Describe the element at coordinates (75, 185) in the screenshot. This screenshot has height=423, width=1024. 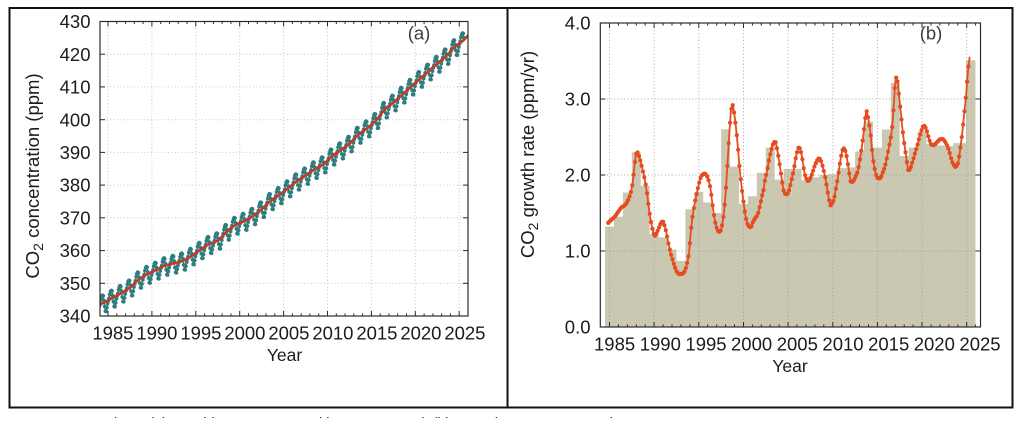
I see `svg-text: 380` at that location.